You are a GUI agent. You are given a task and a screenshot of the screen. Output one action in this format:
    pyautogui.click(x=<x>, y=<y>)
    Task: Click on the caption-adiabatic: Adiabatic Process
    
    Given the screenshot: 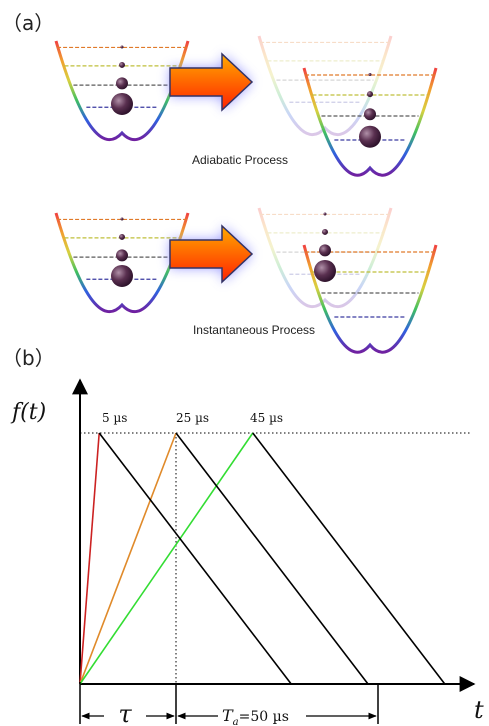 What is the action you would take?
    pyautogui.click(x=240, y=160)
    